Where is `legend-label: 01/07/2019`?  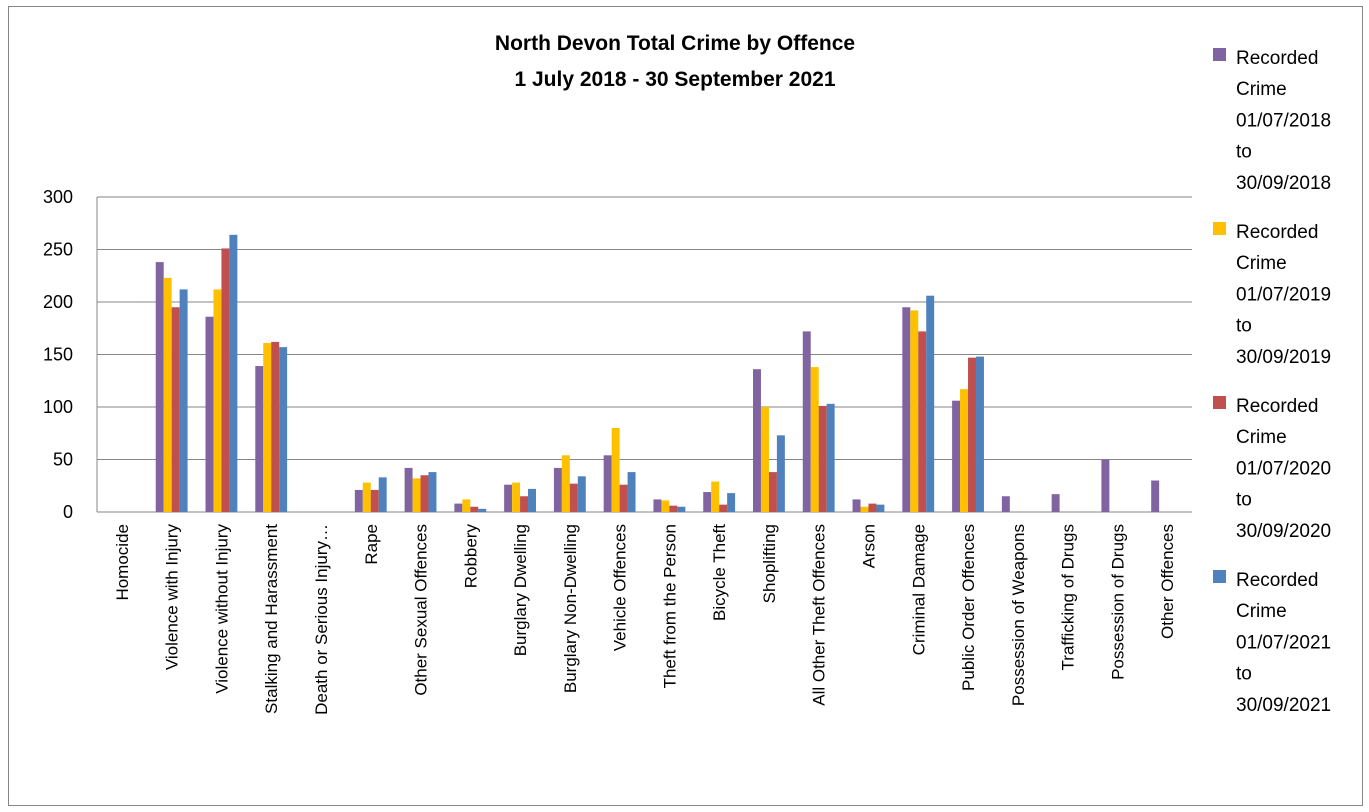 legend-label: 01/07/2019 is located at coordinates (1283, 294).